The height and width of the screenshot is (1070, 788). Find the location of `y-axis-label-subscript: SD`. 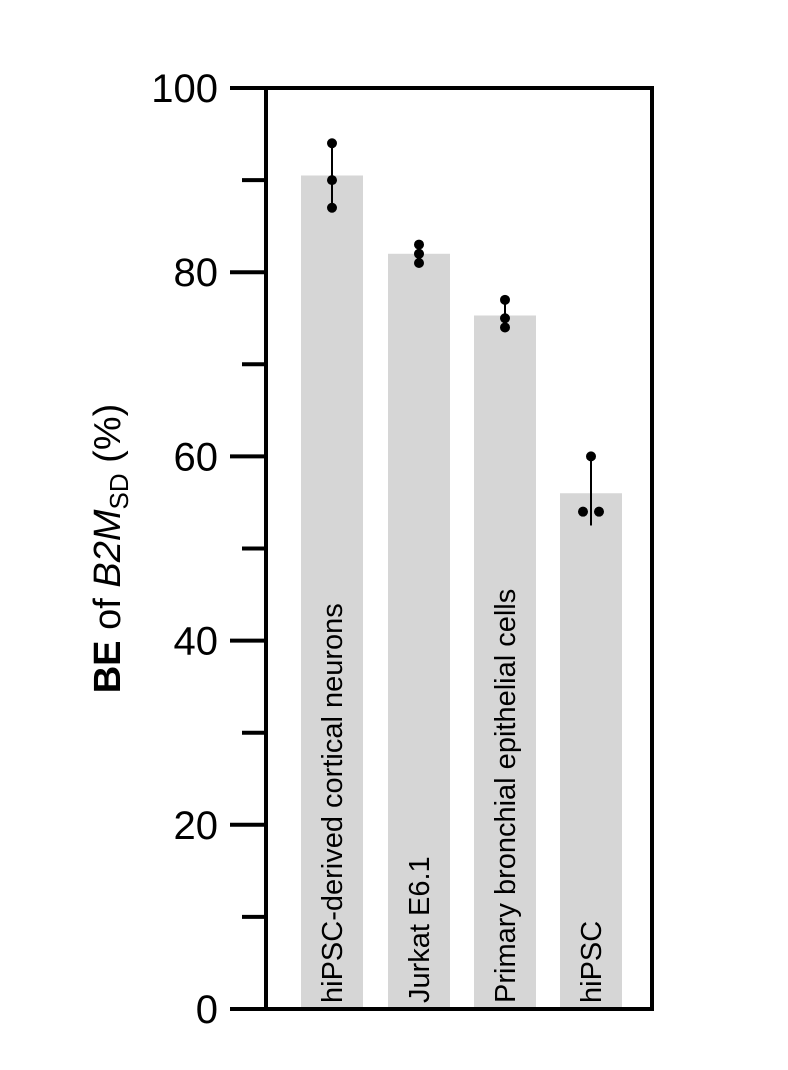

y-axis-label-subscript: SD is located at coordinates (119, 491).